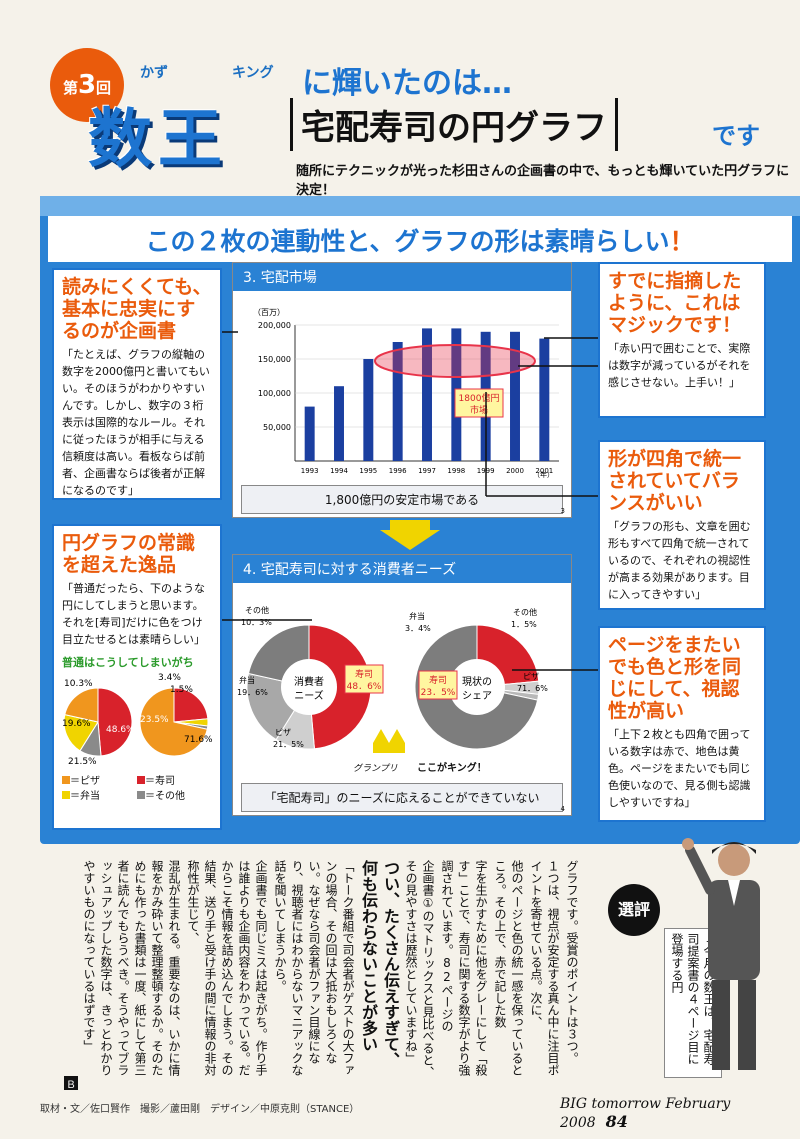 This screenshot has width=800, height=1139. Describe the element at coordinates (104, 88) in the screenshot. I see `round-suffix: 回` at that location.